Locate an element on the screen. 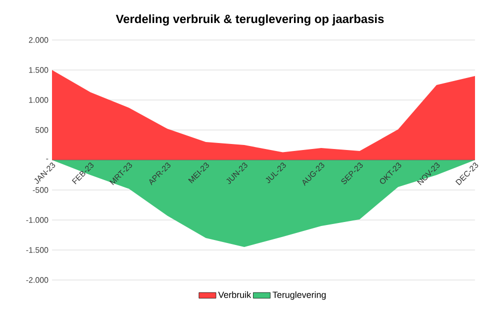  legend-label: Teruglevering is located at coordinates (299, 295).